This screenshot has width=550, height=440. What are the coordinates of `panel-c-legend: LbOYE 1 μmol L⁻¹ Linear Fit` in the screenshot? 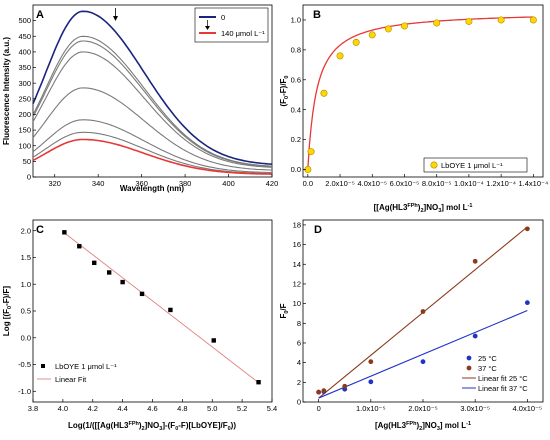 It's located at (77, 373).